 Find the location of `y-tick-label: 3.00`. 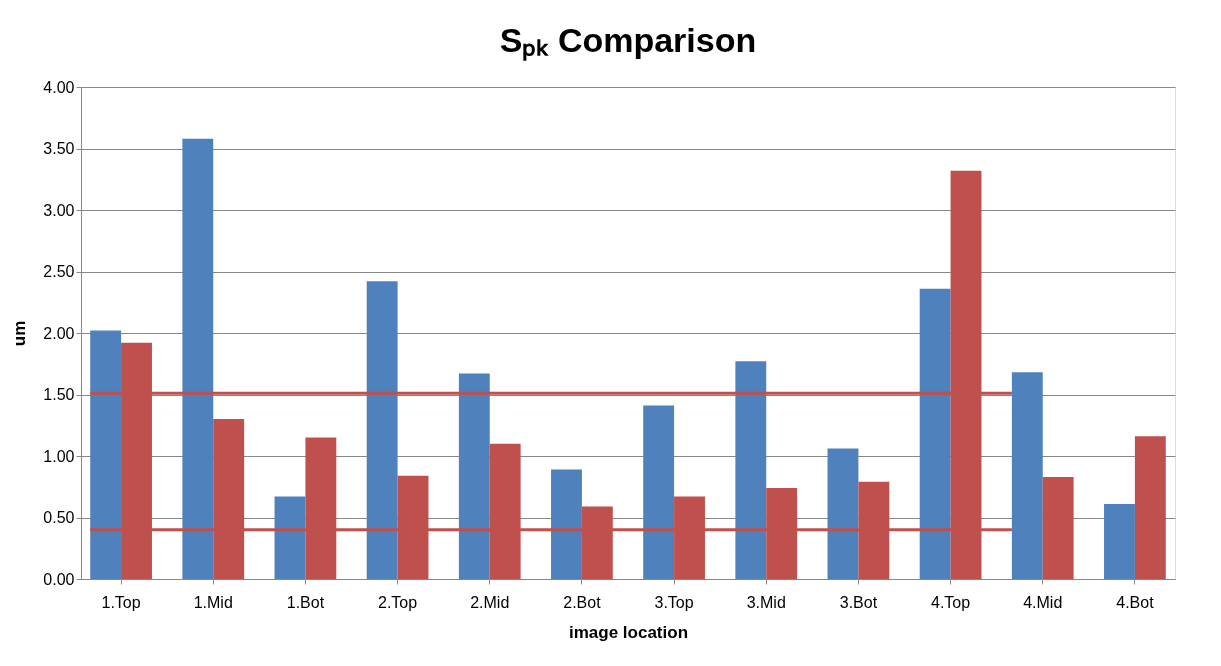

y-tick-label: 3.00 is located at coordinates (59, 210).